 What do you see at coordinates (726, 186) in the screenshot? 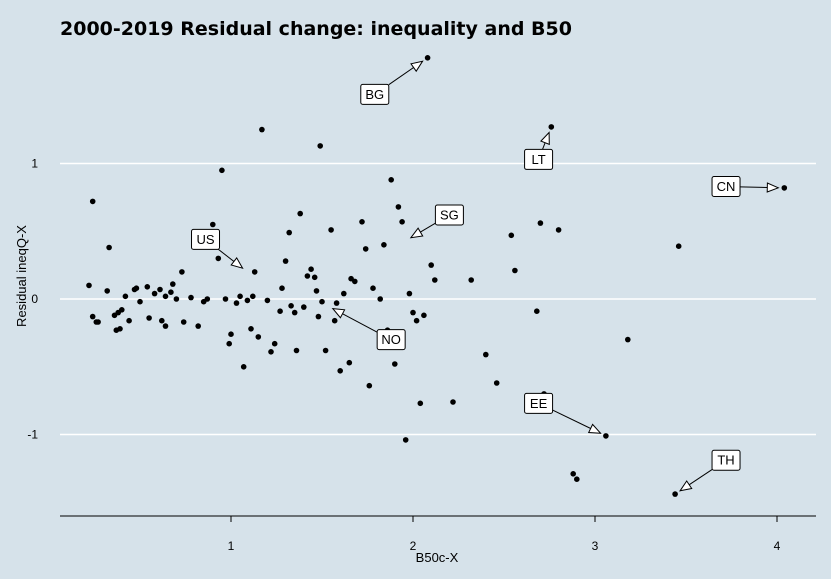
I see `annotation-label: CN` at bounding box center [726, 186].